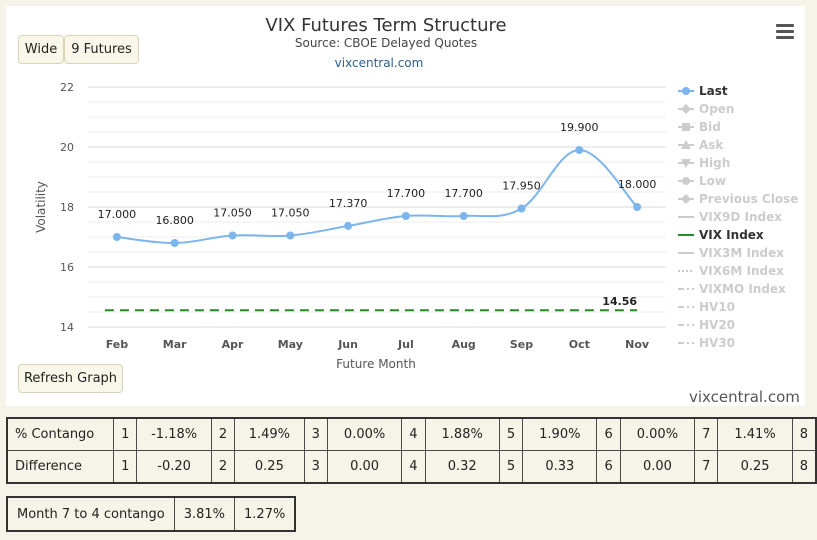 The height and width of the screenshot is (540, 817). I want to click on vix-index-label: 14.56, so click(619, 301).